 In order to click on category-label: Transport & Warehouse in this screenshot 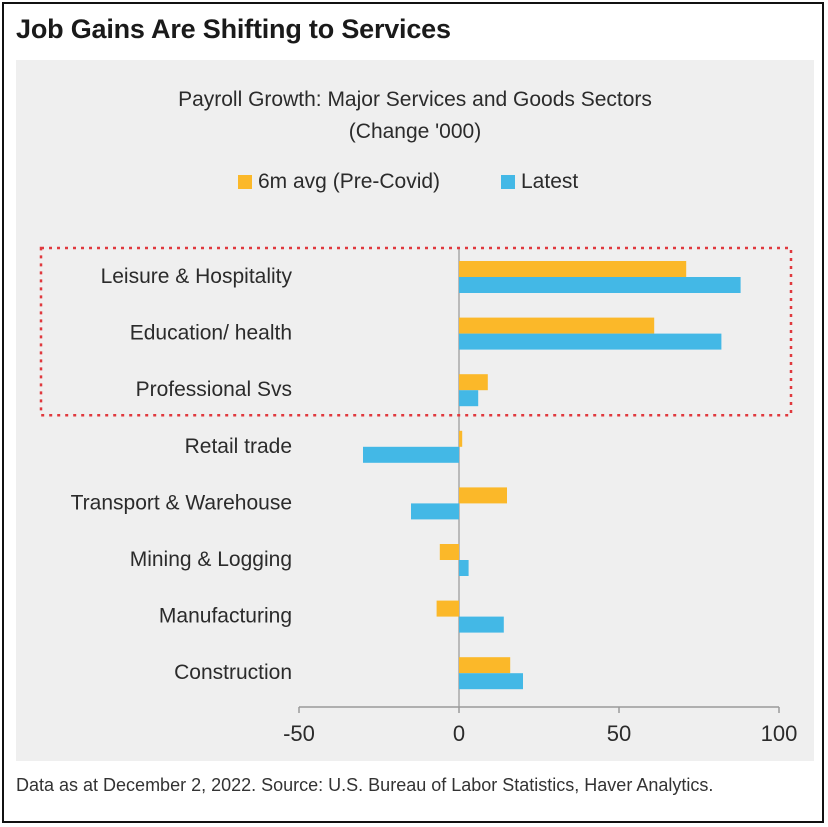, I will do `click(181, 502)`.